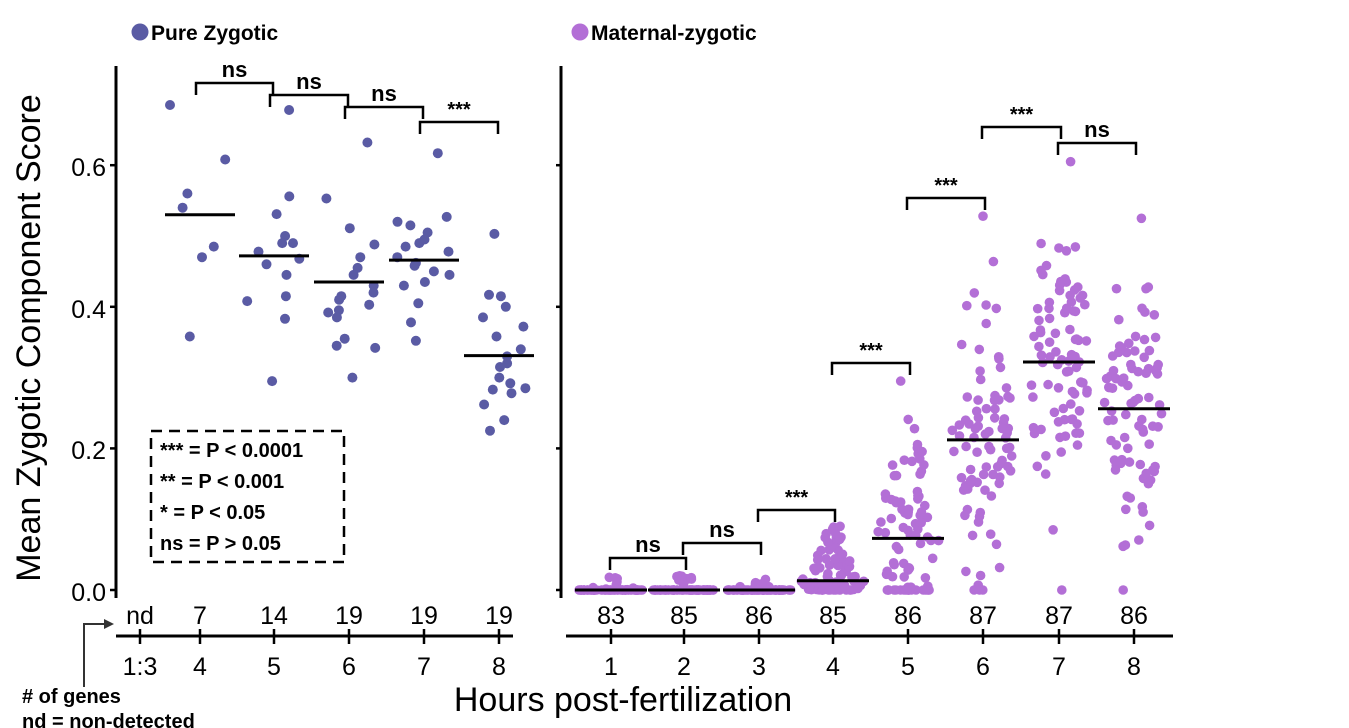 Image resolution: width=1349 pixels, height=728 pixels. I want to click on x-tick-label: 1, so click(611, 667).